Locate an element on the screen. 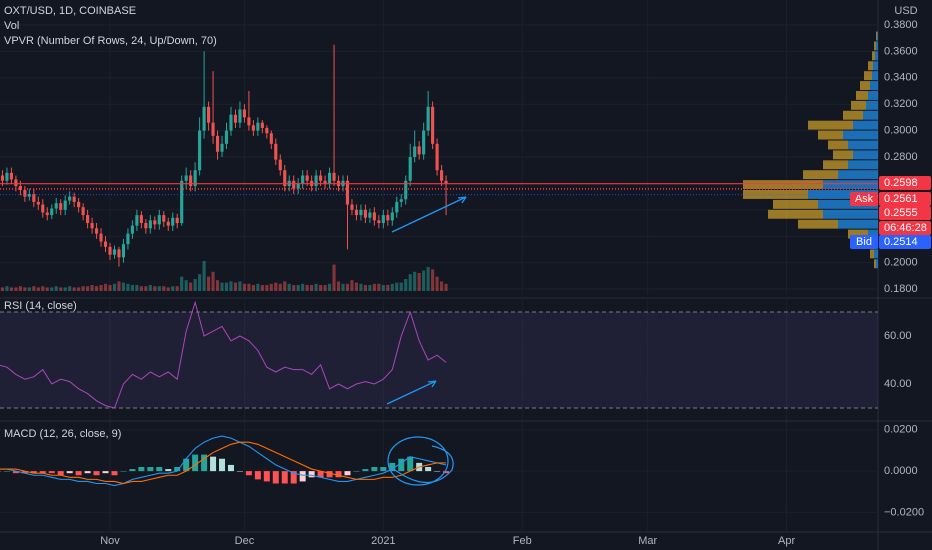  currency: USD is located at coordinates (905, 11).